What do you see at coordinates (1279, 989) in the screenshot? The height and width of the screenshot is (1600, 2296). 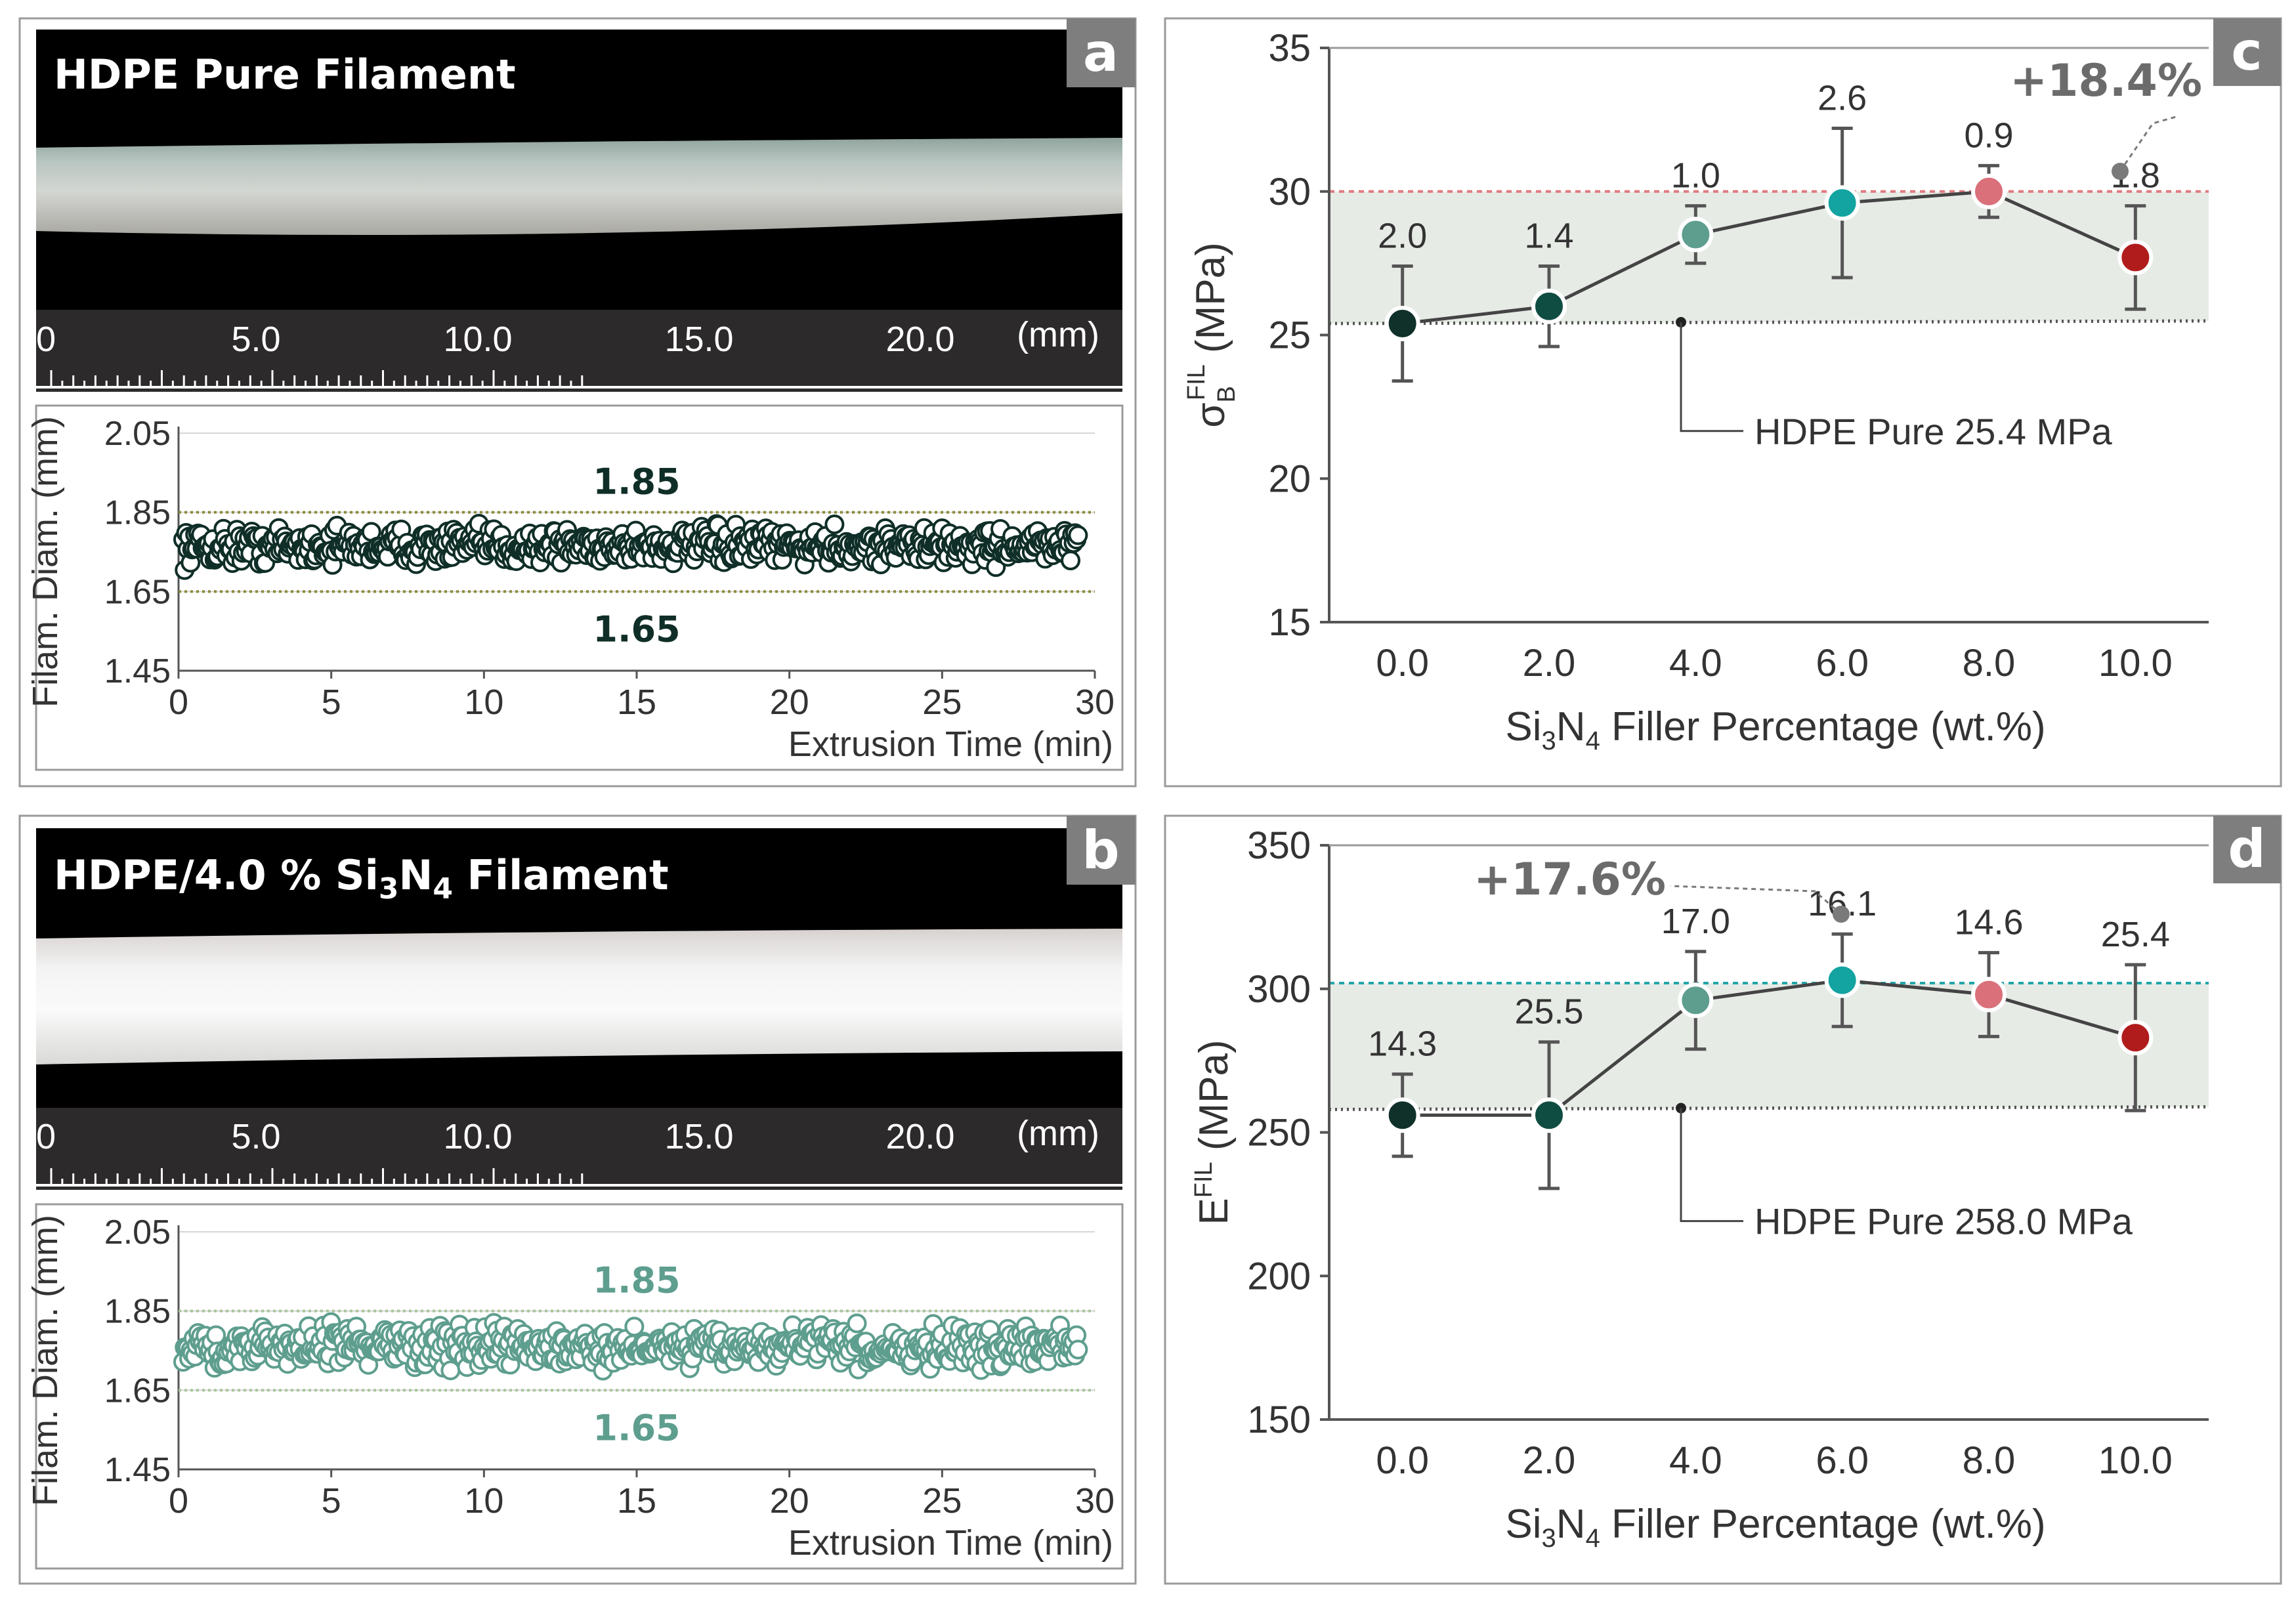 I see `y-tick-label: 300` at bounding box center [1279, 989].